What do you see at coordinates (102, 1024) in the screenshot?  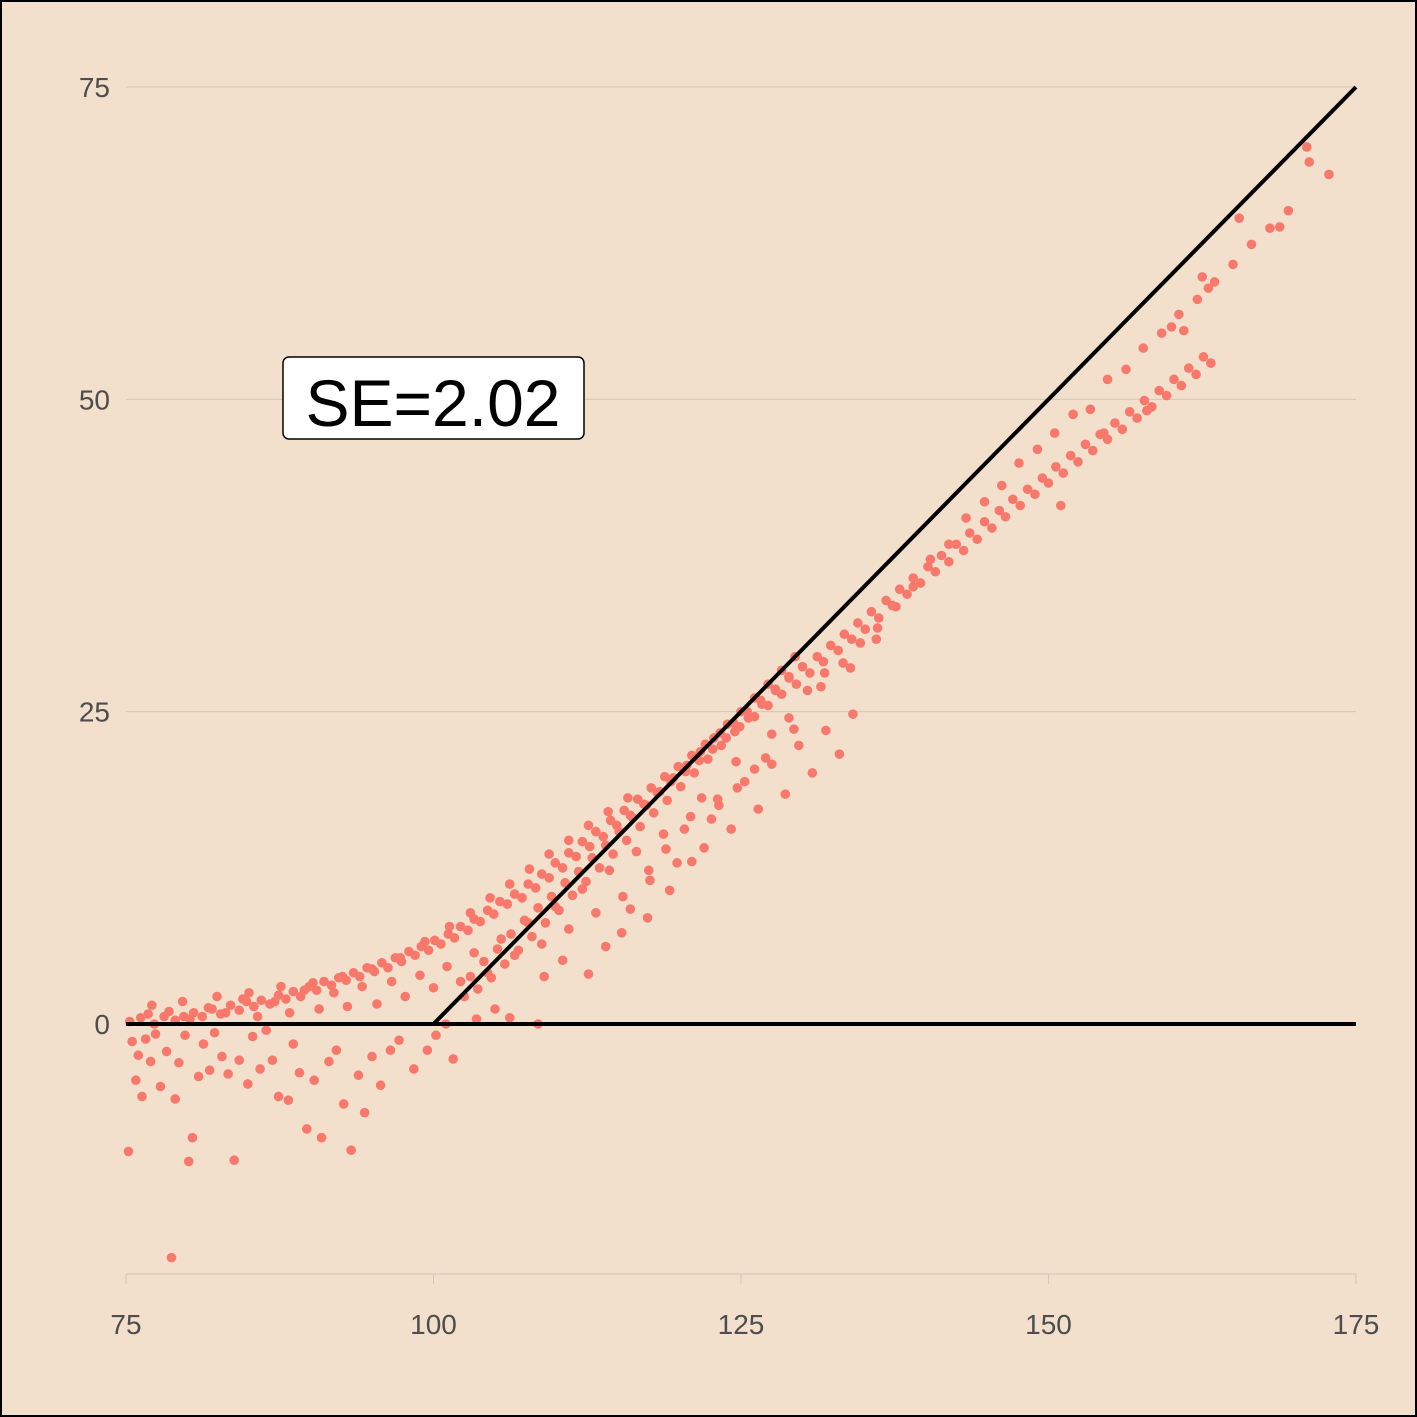 I see `y-tick-label: 0` at bounding box center [102, 1024].